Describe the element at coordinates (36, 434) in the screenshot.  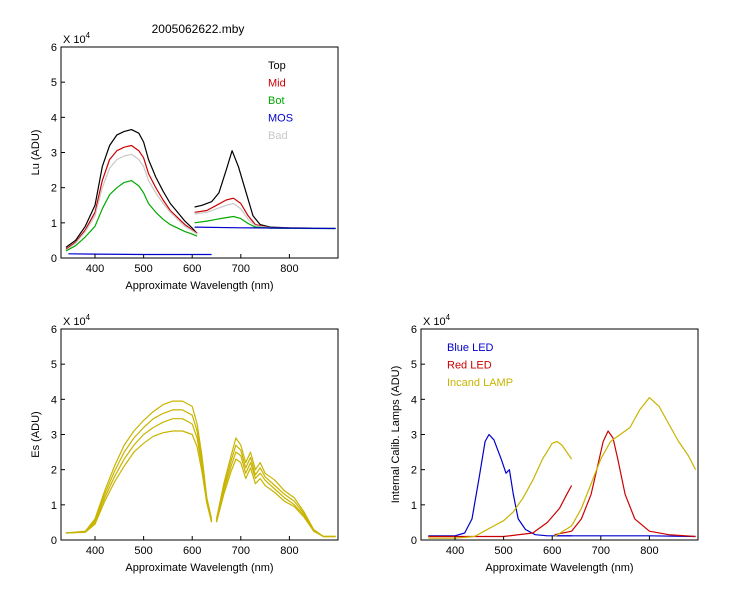
I see `y-axis-label: Es (ADU)` at that location.